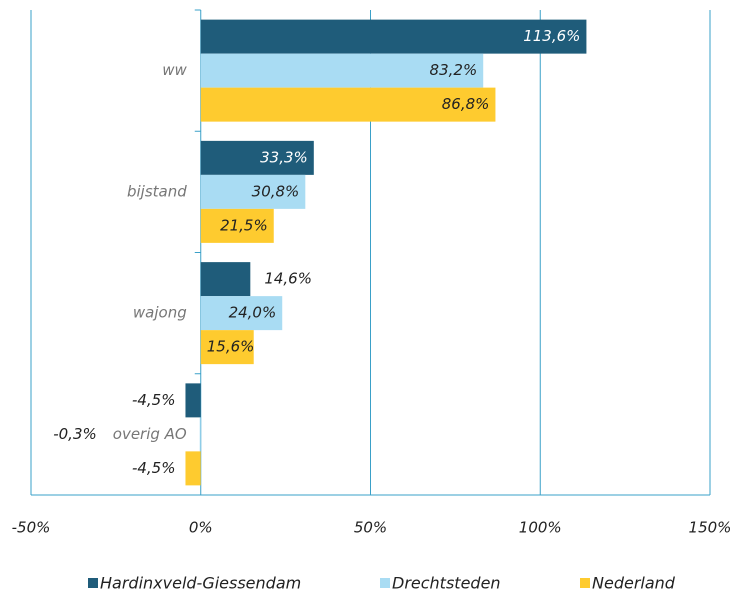  Describe the element at coordinates (157, 191) in the screenshot. I see `y-tick-label: bijstand` at that location.